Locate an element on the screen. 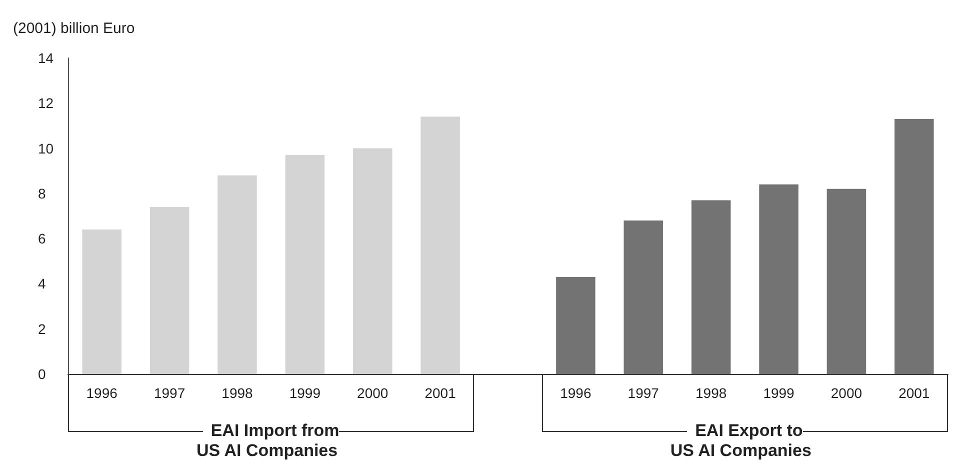  y-tick-label: 10 is located at coordinates (46, 148).